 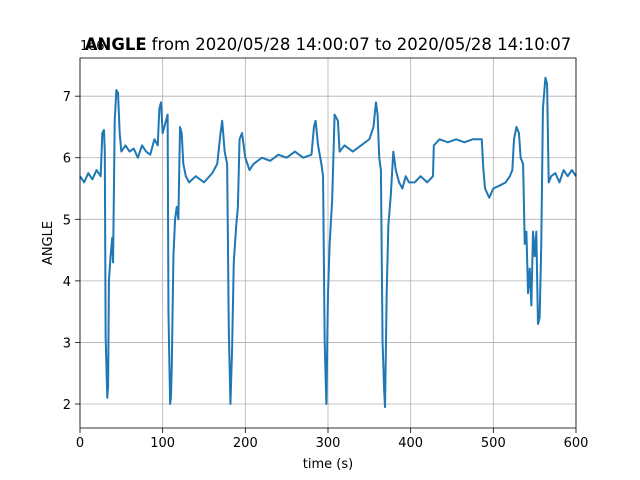 What do you see at coordinates (67, 220) in the screenshot?
I see `y-tick-label: 5` at bounding box center [67, 220].